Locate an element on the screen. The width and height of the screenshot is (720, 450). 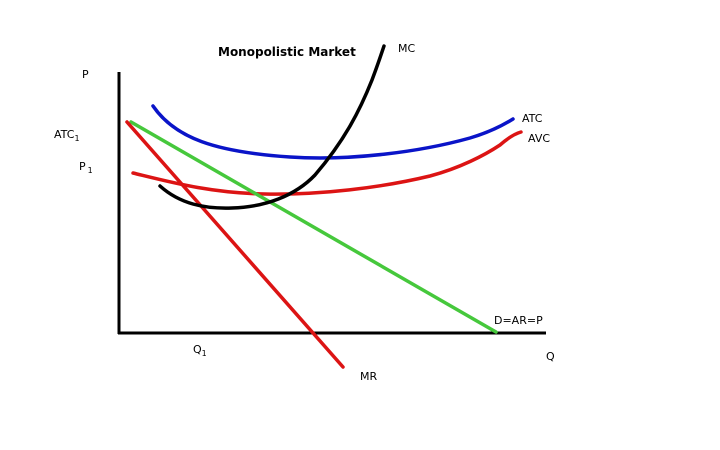
mr-curve-label: MR is located at coordinates (368, 376).